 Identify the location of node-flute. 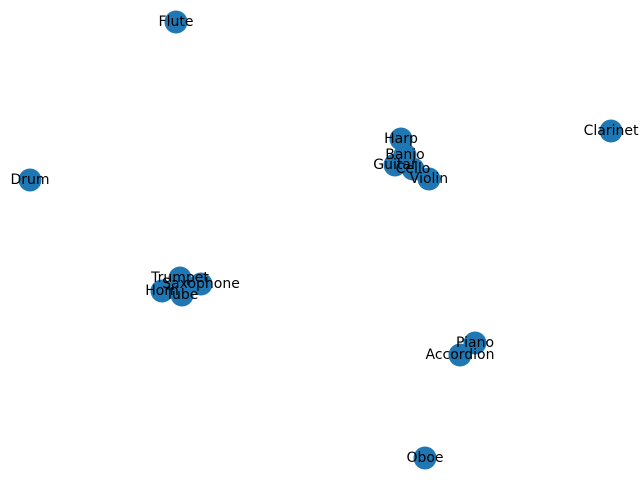
(176, 22).